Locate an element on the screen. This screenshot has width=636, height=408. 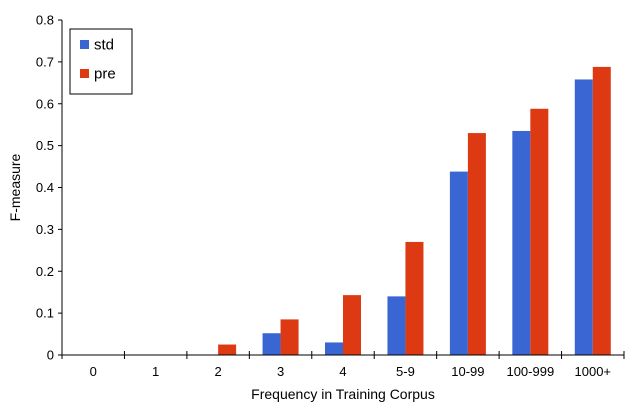
y-axis-title: F-measure is located at coordinates (15, 187).